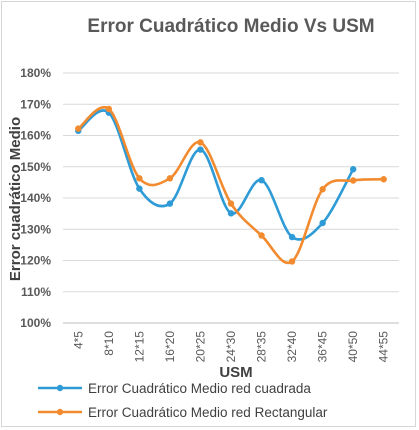 The width and height of the screenshot is (419, 430). Describe the element at coordinates (200, 347) in the screenshot. I see `x-tick-label: 20*25` at that location.